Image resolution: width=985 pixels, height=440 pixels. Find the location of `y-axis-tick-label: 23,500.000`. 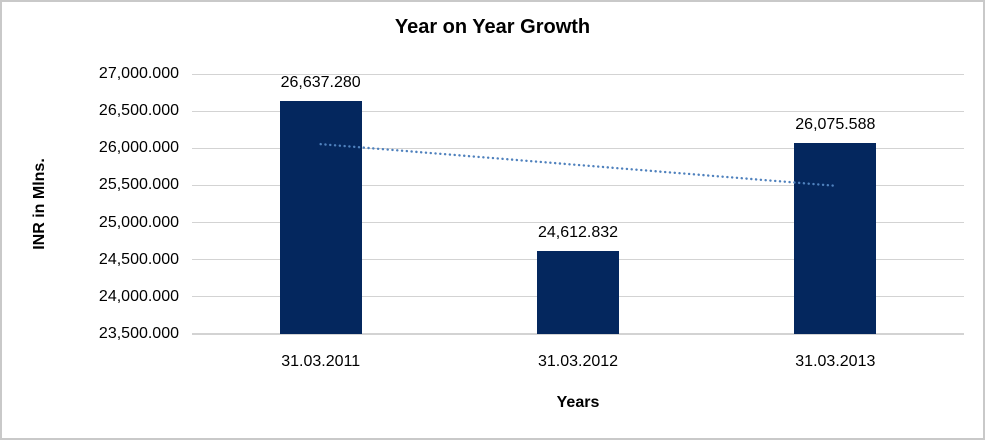

y-axis-tick-label: 23,500.000 is located at coordinates (138, 333).